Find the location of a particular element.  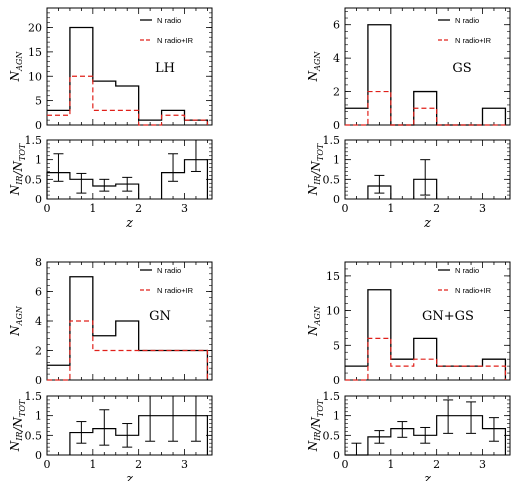

y-tick-label: 8 is located at coordinates (38, 262).